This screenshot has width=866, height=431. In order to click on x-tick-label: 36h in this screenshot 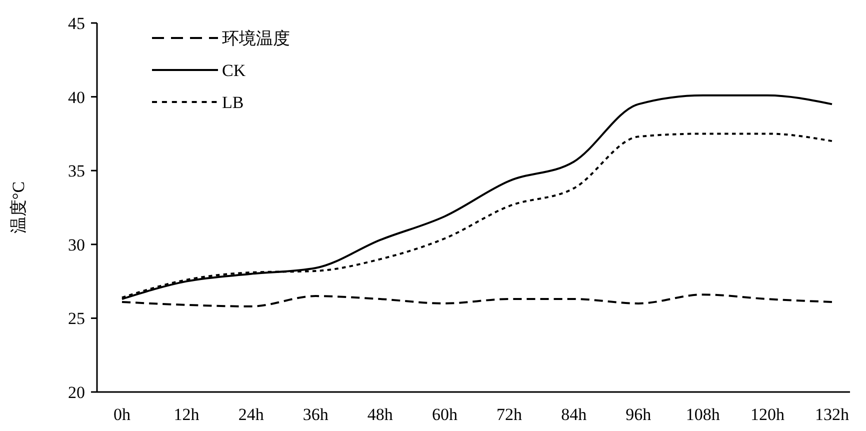, I will do `click(315, 414)`.